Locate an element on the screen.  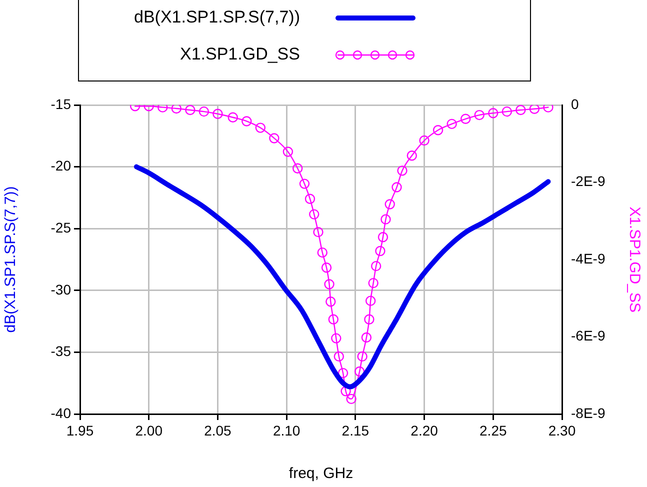
y2-tick-label: 0 is located at coordinates (575, 104).